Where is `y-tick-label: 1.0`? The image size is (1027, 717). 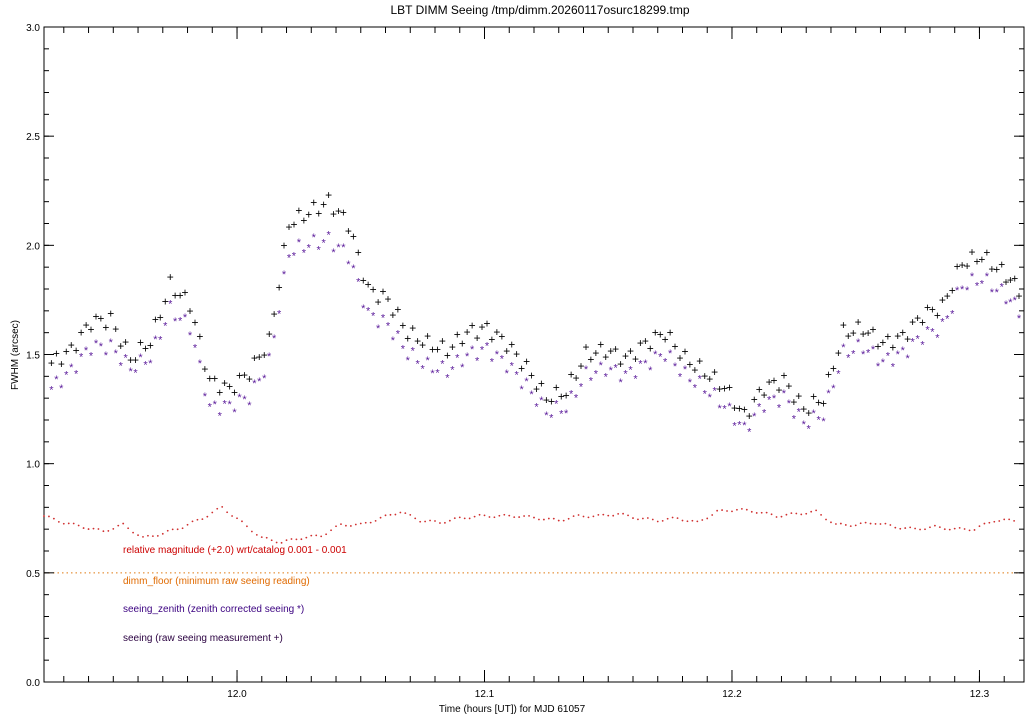
y-tick-label: 1.0 is located at coordinates (33, 465).